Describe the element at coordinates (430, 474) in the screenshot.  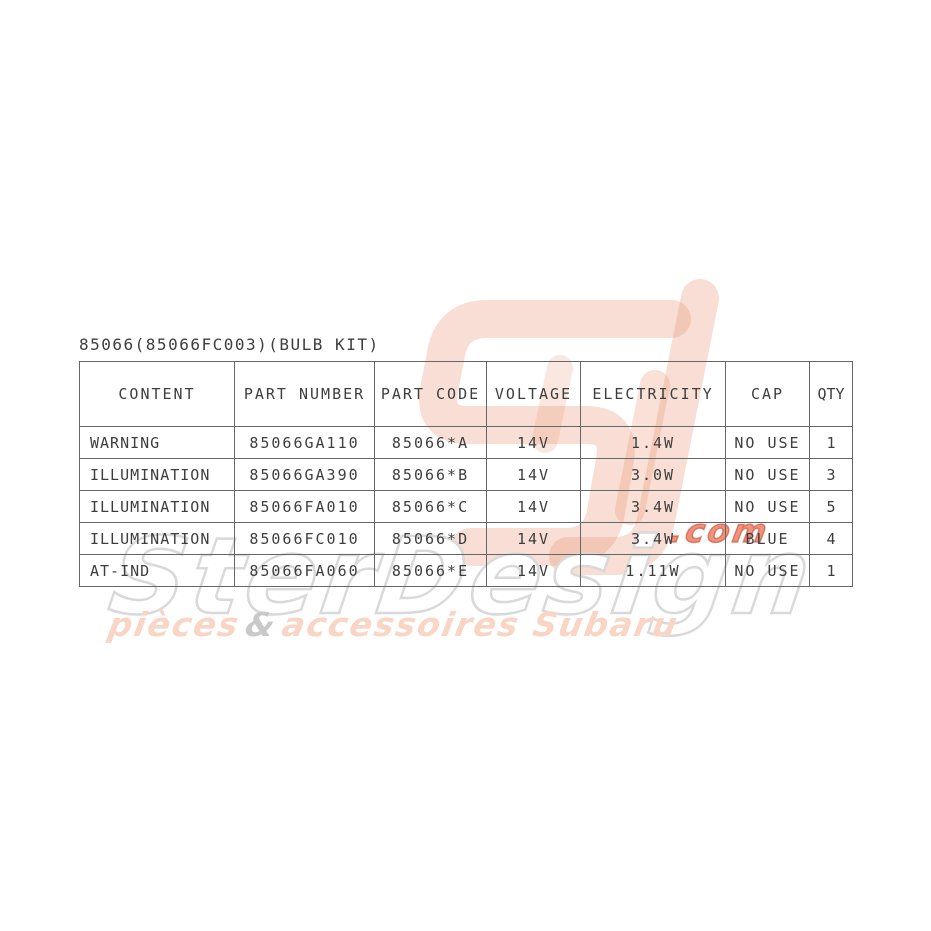
I see `cell-part-code: 85066*B` at that location.